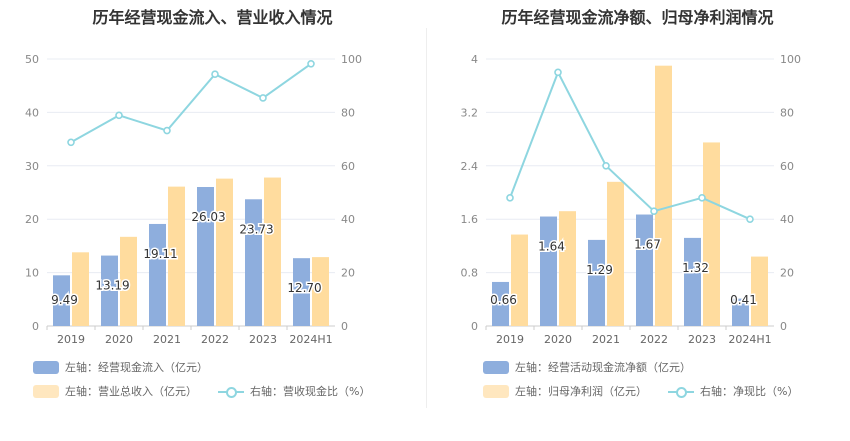  I want to click on legend-label: 左轴：经营现金流入（亿元）, so click(136, 367).